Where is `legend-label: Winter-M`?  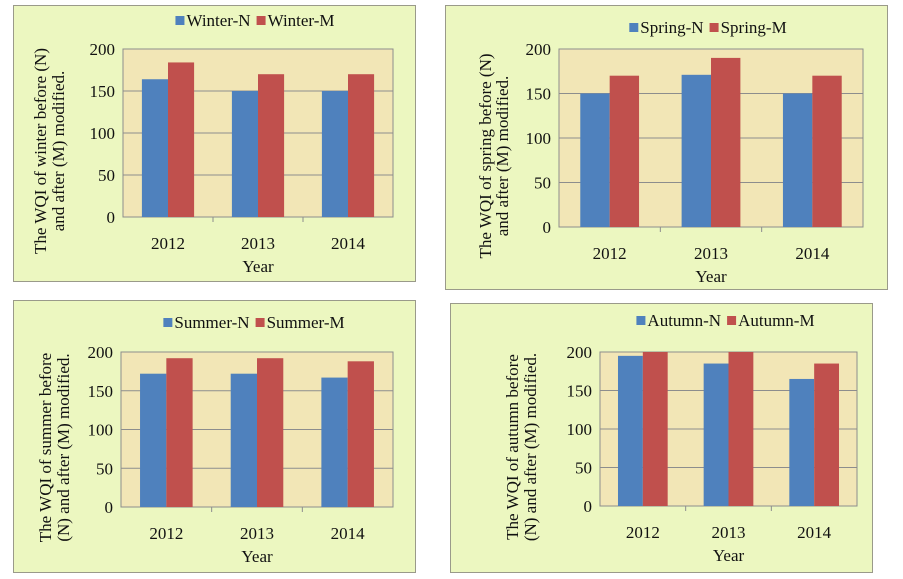 legend-label: Winter-M is located at coordinates (301, 20).